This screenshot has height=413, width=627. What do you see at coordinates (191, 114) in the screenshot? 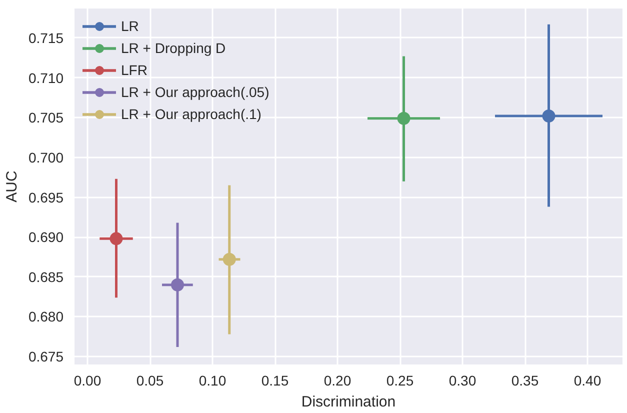
I see `legend-label: LR + Our approach(.1)` at bounding box center [191, 114].